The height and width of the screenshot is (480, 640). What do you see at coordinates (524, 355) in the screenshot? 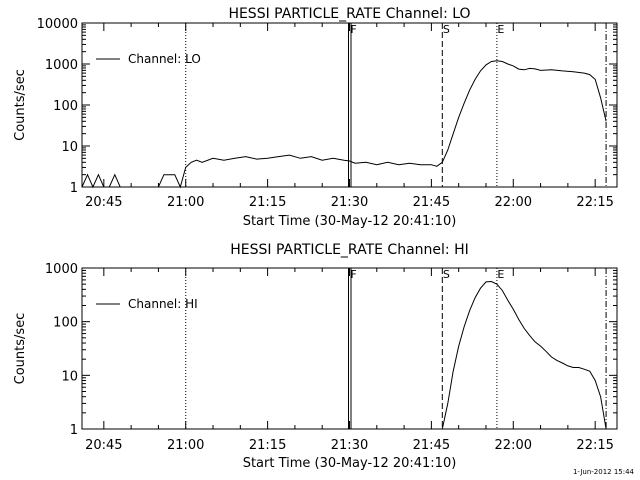
I see `series-line` at bounding box center [524, 355].